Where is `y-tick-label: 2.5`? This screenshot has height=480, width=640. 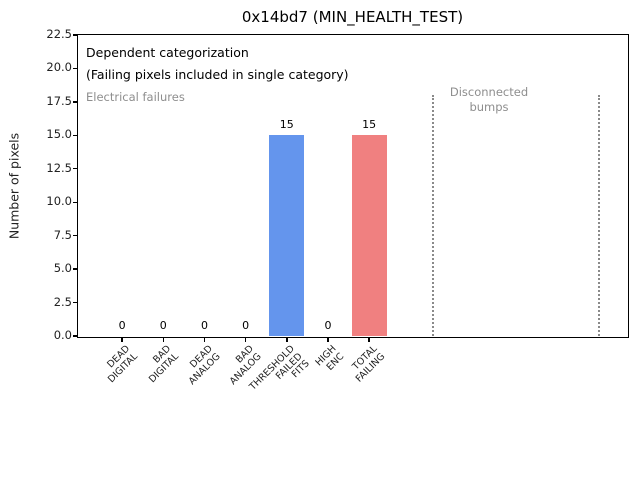 y-tick-label: 2.5 is located at coordinates (62, 301).